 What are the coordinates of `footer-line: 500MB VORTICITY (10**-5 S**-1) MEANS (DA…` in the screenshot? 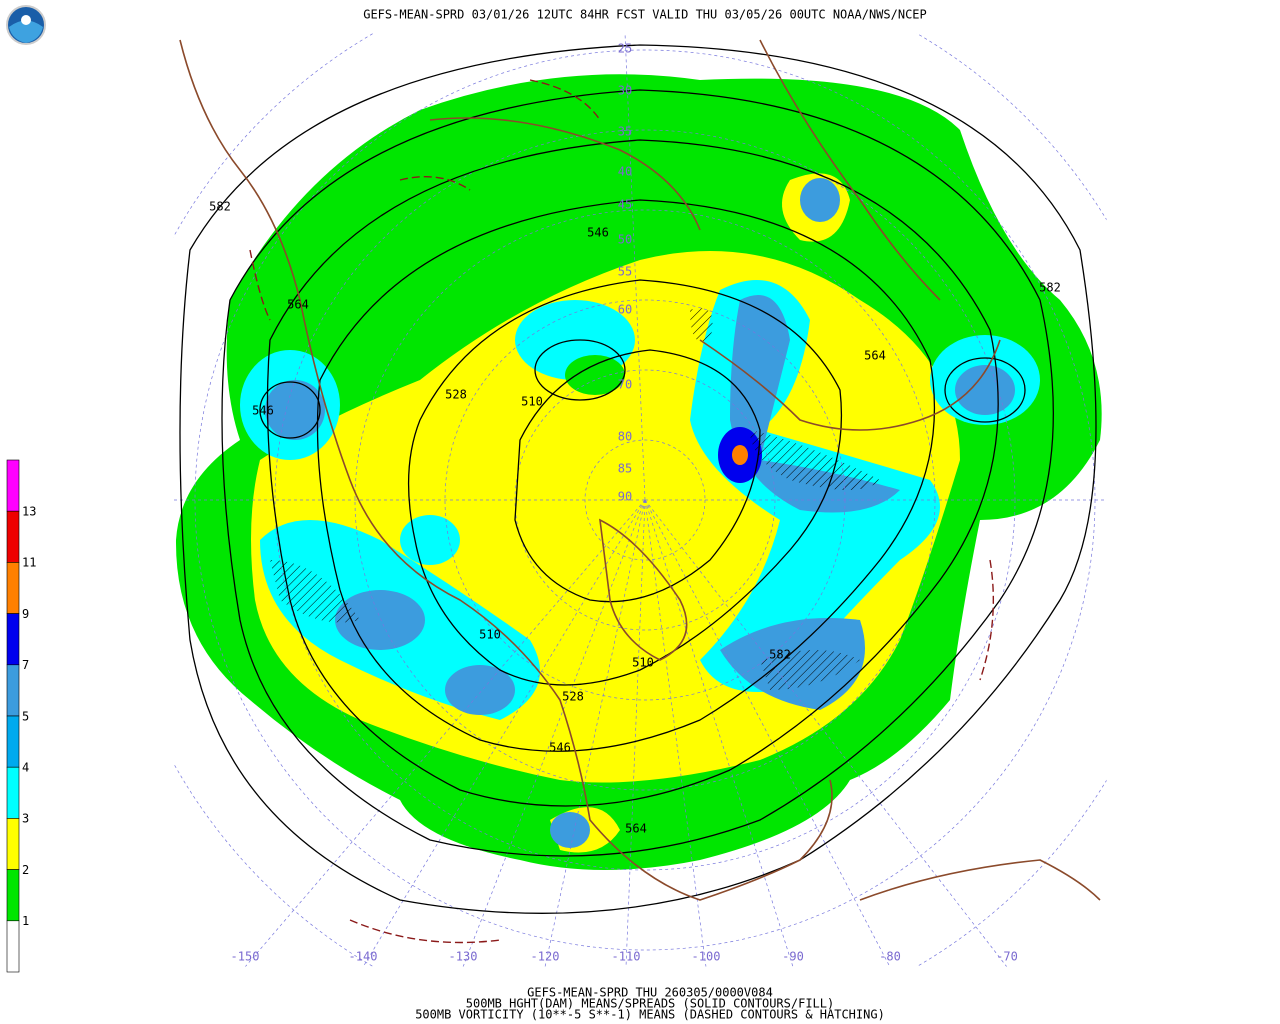 It's located at (650, 1015).